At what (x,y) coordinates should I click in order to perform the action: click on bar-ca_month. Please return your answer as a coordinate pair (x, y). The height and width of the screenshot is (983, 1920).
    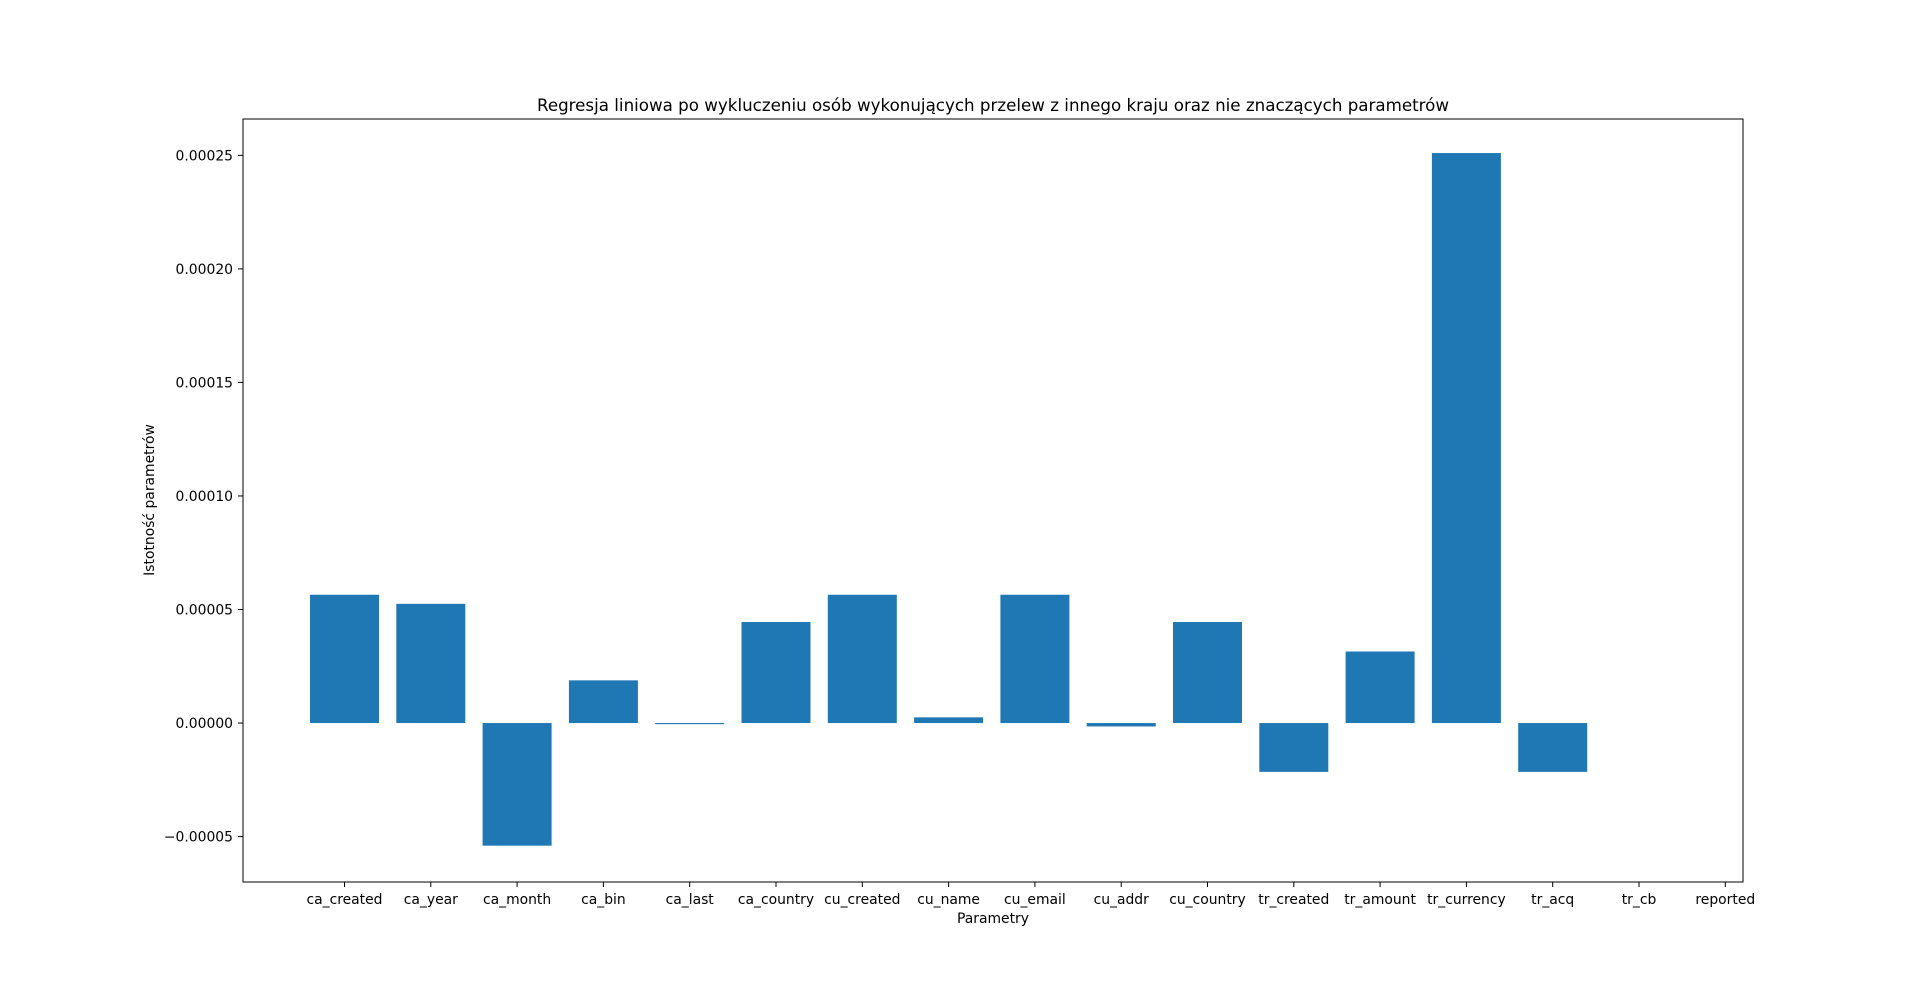
    Looking at the image, I should click on (517, 784).